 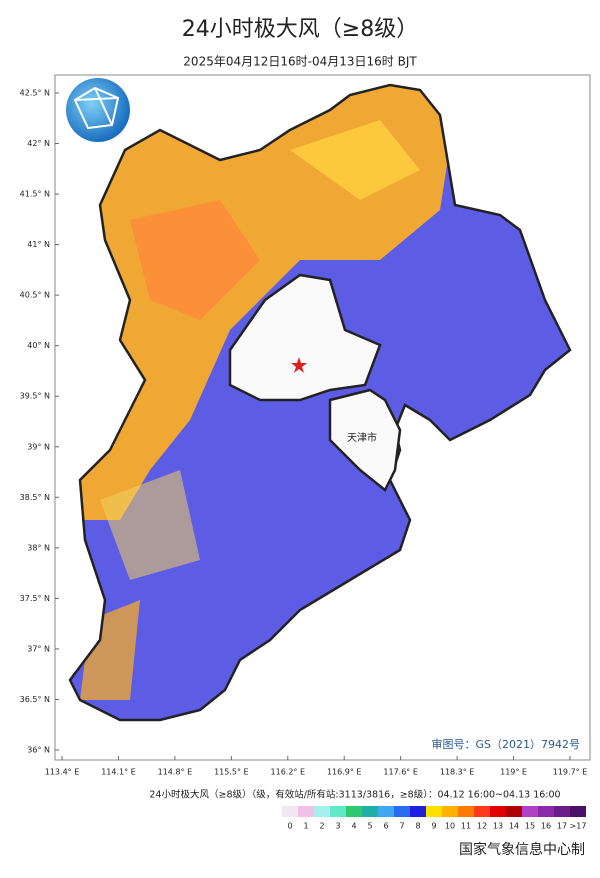 I want to click on legend-label: 4, so click(x=353, y=826).